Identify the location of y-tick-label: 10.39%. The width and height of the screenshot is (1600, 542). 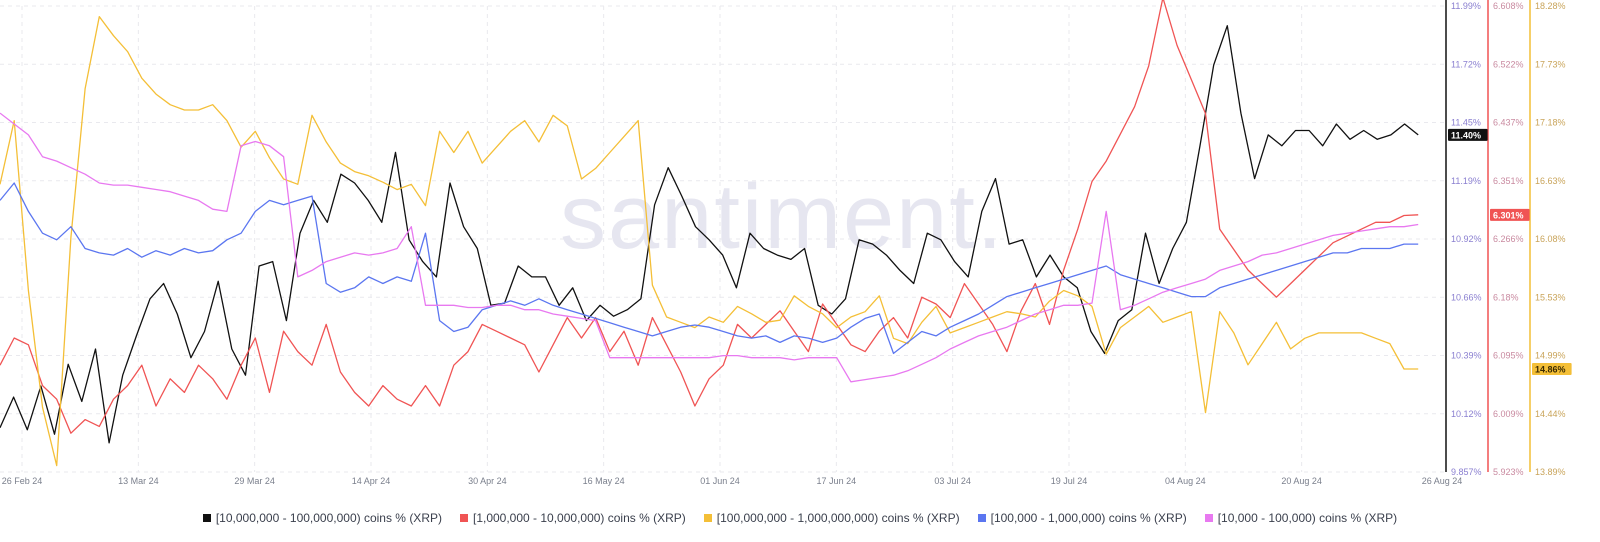
(1466, 356).